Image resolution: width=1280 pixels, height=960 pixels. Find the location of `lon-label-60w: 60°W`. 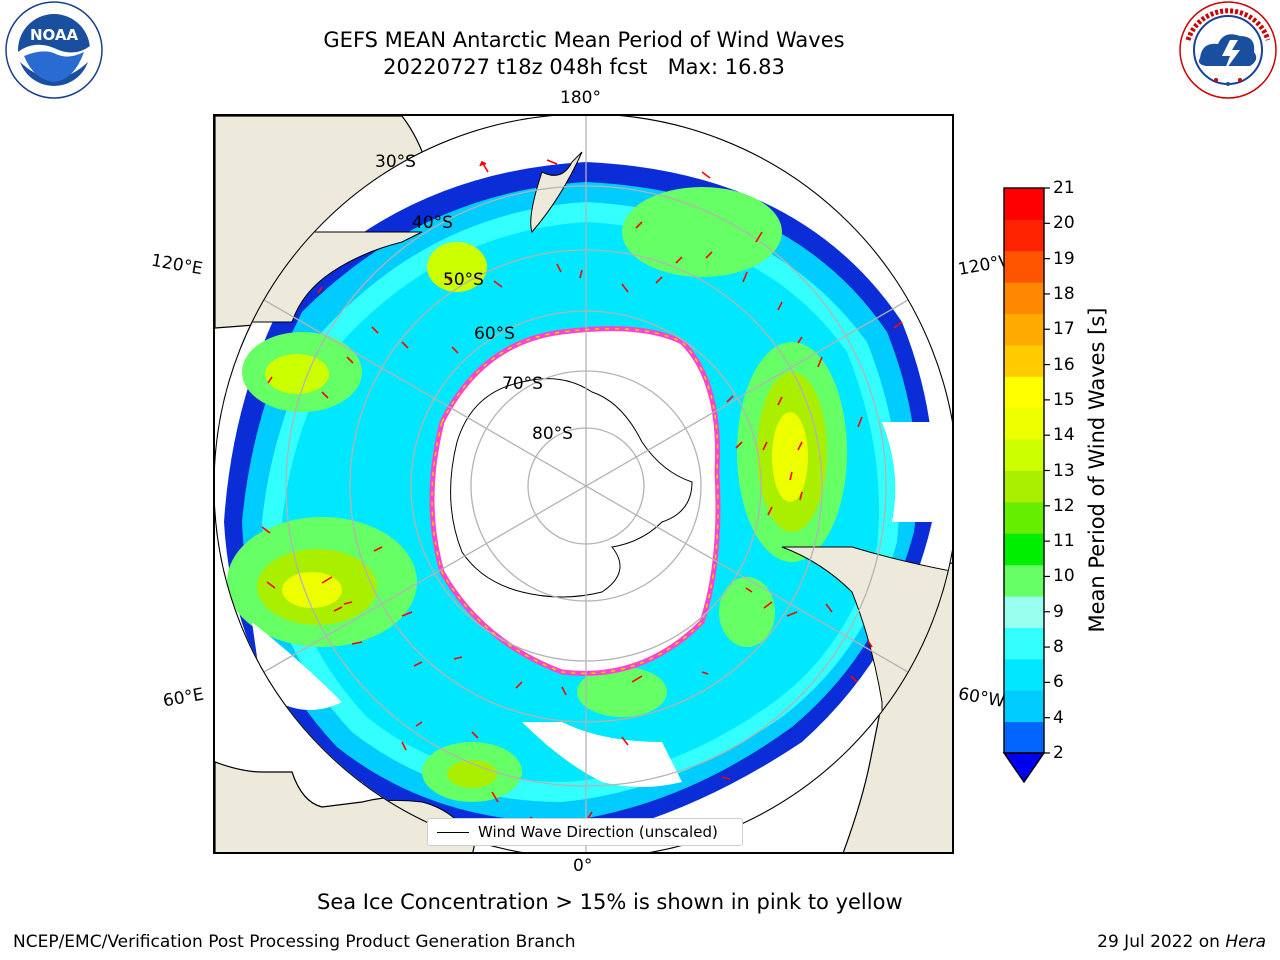

lon-label-60w: 60°W is located at coordinates (981, 698).